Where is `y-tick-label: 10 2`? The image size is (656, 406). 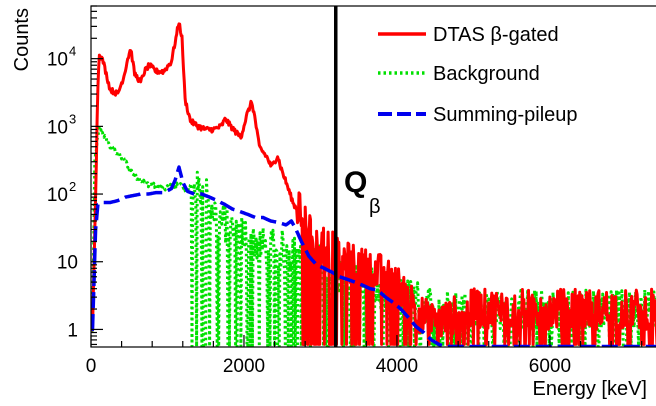 y-tick-label: 10 2 is located at coordinates (61, 192).